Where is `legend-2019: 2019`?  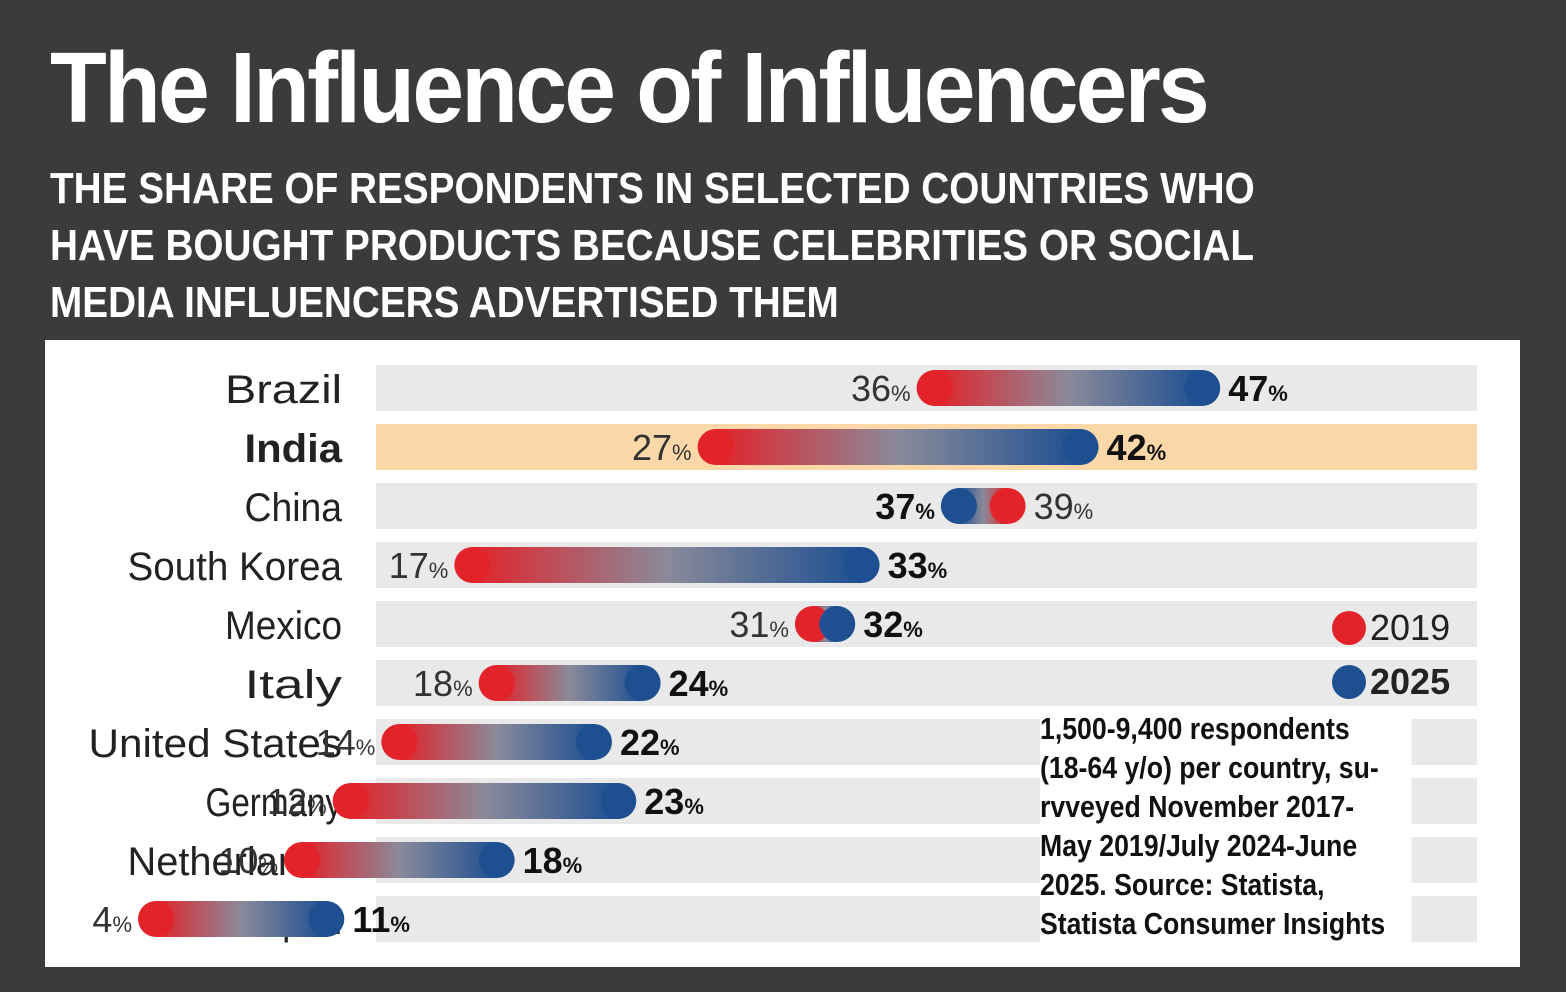
legend-2019: 2019 is located at coordinates (1391, 627).